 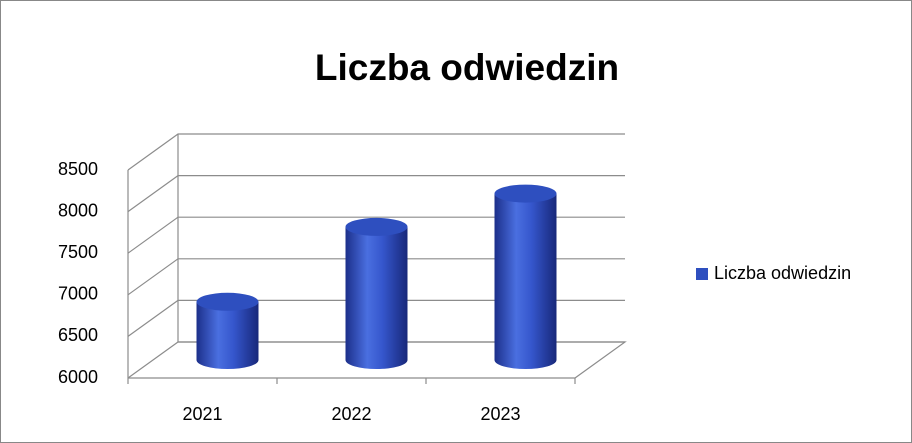 I want to click on x-tick-label: 2023, so click(x=500, y=414).